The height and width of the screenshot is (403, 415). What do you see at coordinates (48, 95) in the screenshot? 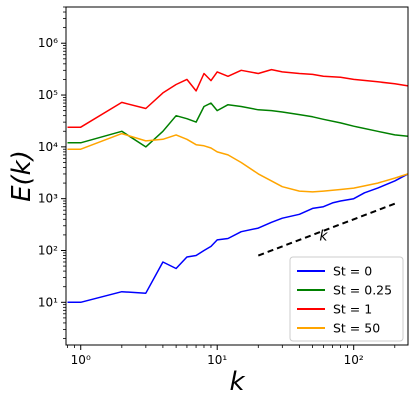
I see `y-tick-label: 10⁵` at bounding box center [48, 95].